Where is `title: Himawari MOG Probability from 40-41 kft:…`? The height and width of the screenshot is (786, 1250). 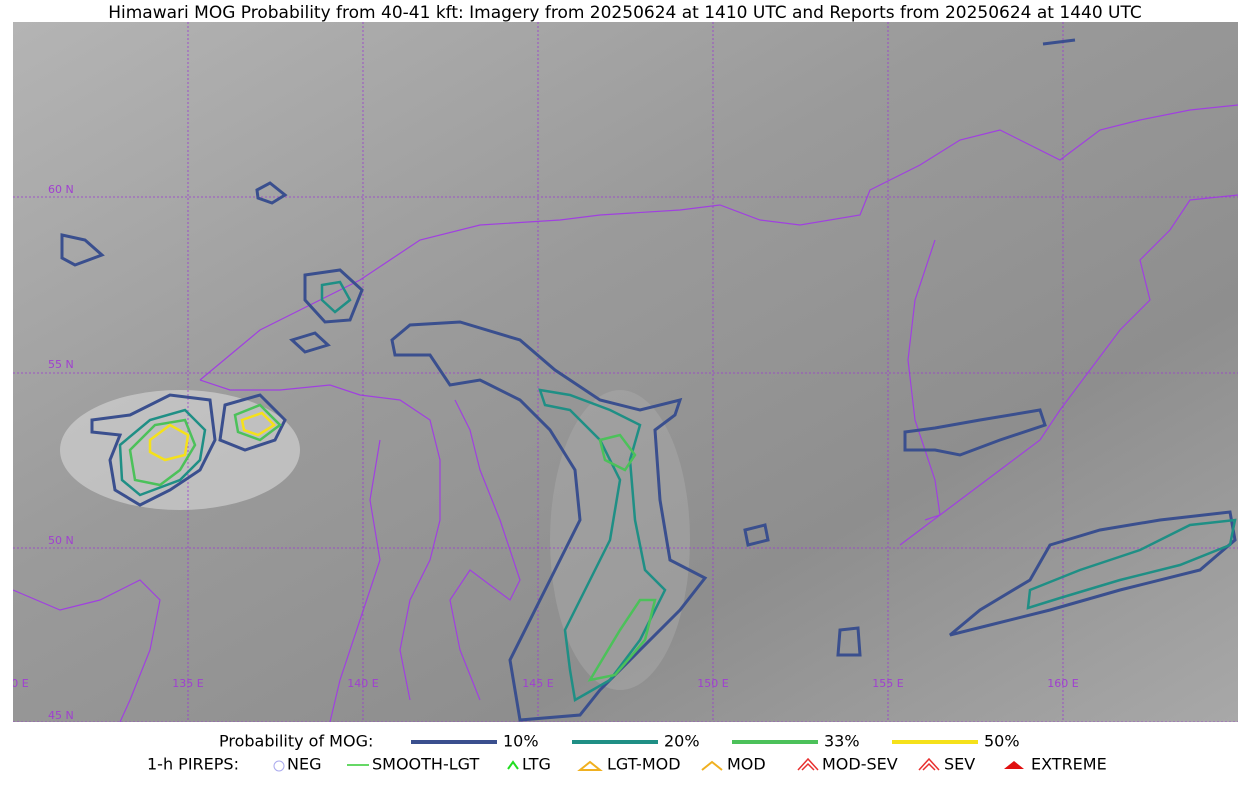 title: Himawari MOG Probability from 40-41 kft:… is located at coordinates (625, 13).